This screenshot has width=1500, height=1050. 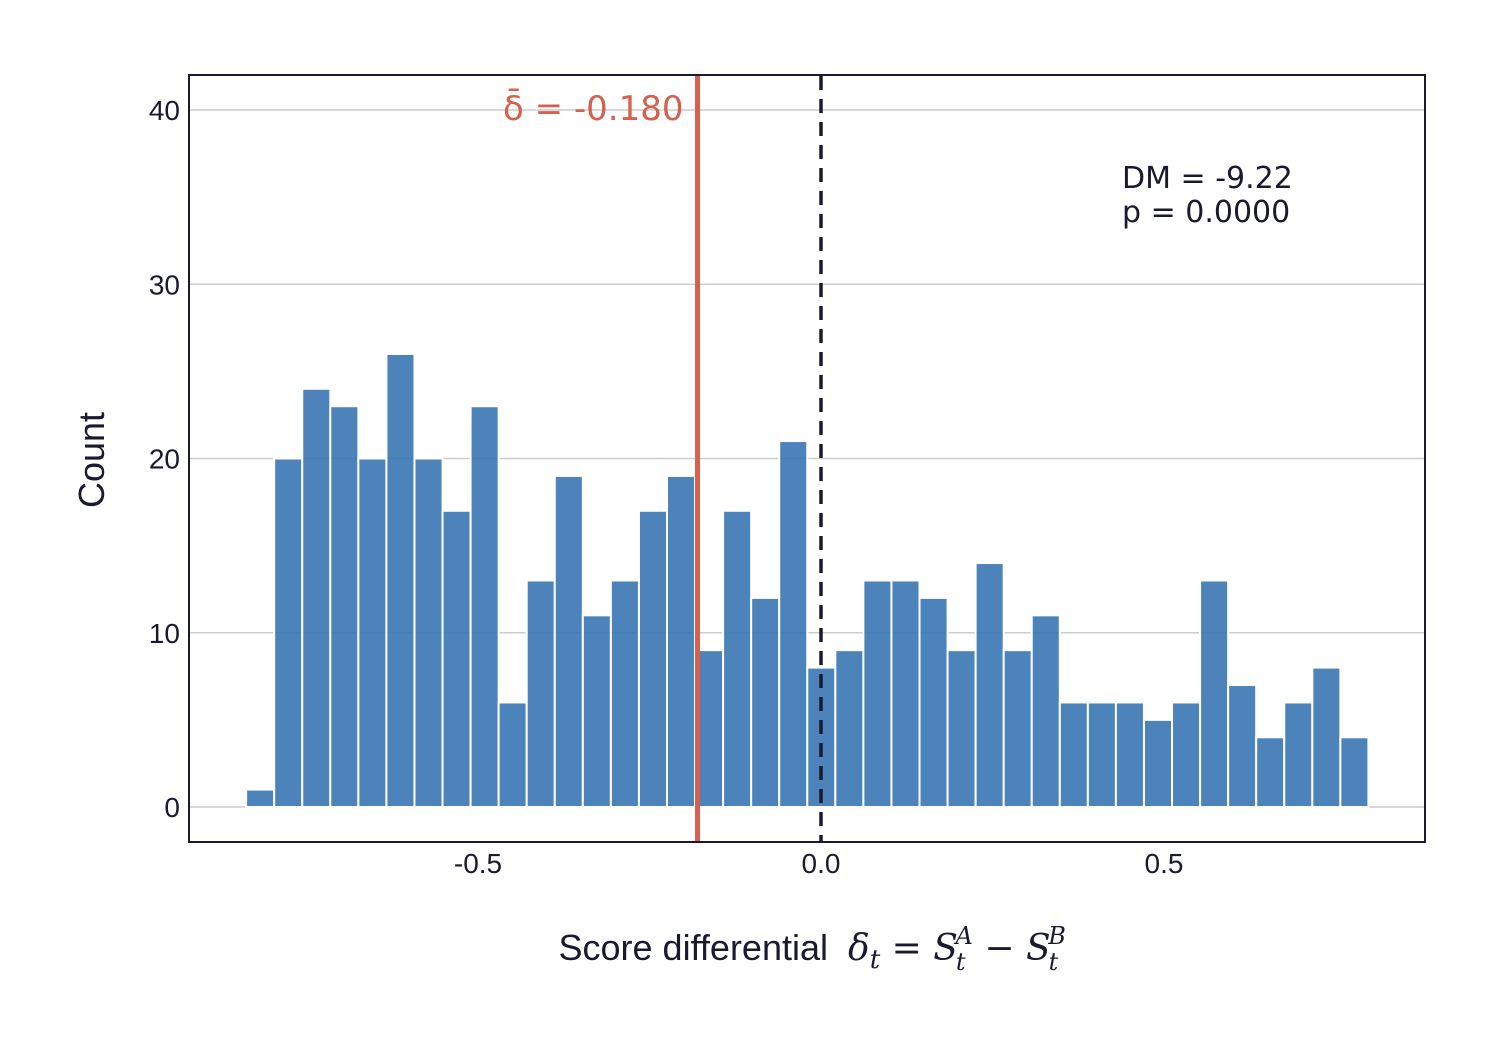 I want to click on mean-label: δ̄ = -0.180, so click(x=593, y=108).